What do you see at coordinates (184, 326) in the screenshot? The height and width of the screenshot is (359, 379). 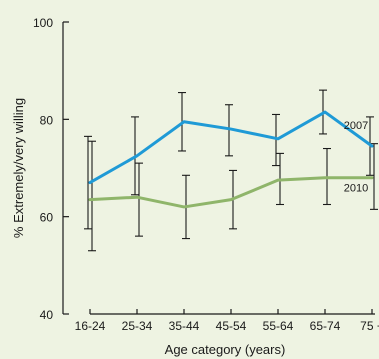 I see `x-tick-label: 35-44` at bounding box center [184, 326].